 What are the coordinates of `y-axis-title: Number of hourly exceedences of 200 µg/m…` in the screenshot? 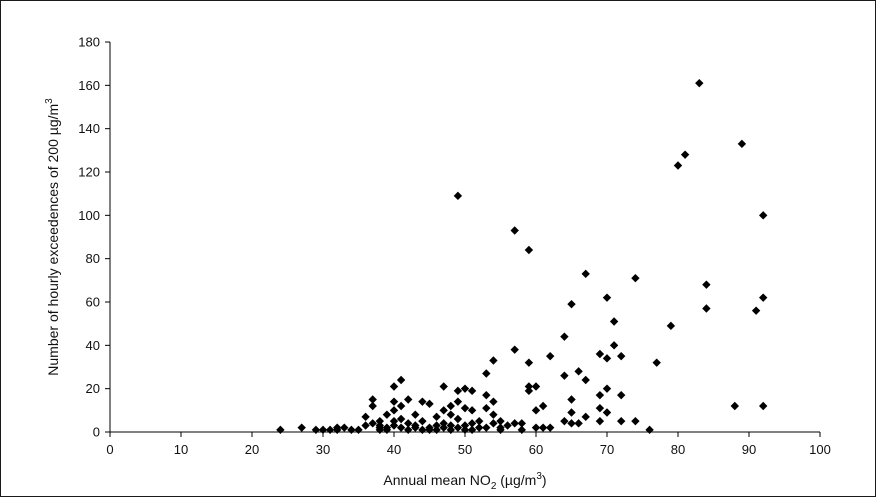 It's located at (52, 237).